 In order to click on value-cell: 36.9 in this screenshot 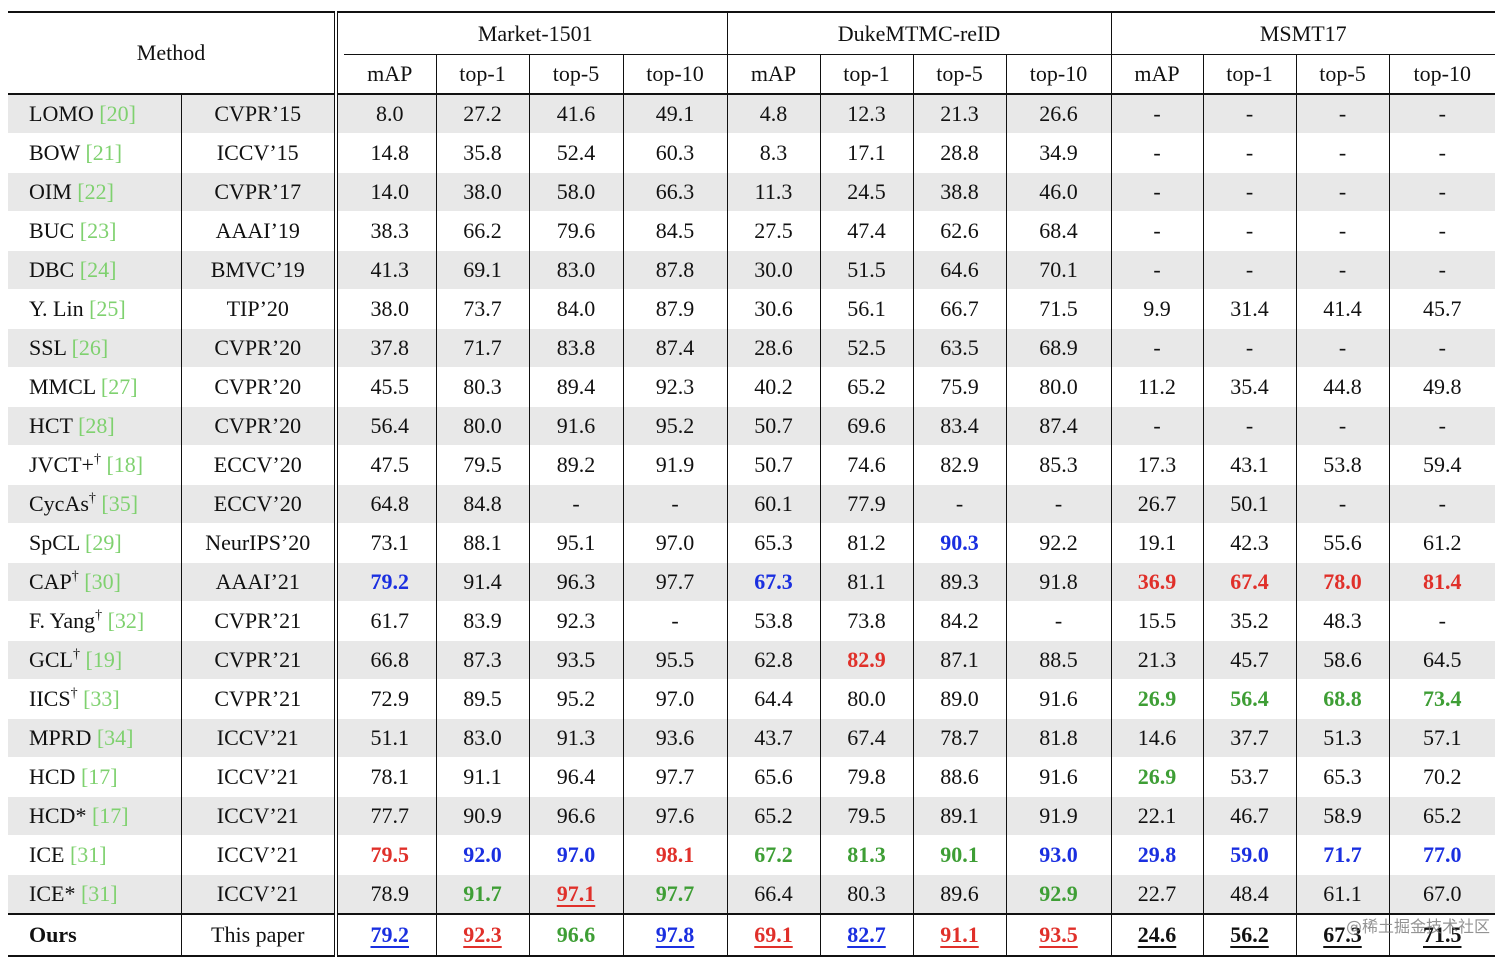, I will do `click(1156, 582)`.